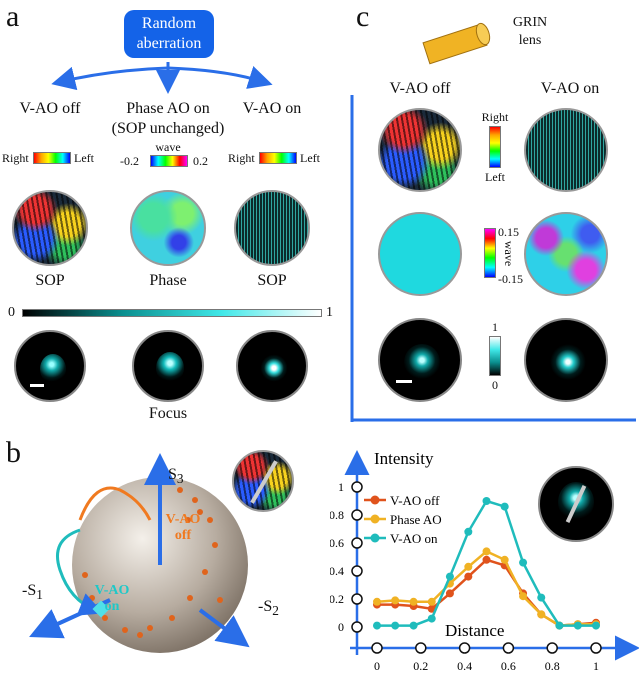  I want to click on s1-sub: 1, so click(39, 595).